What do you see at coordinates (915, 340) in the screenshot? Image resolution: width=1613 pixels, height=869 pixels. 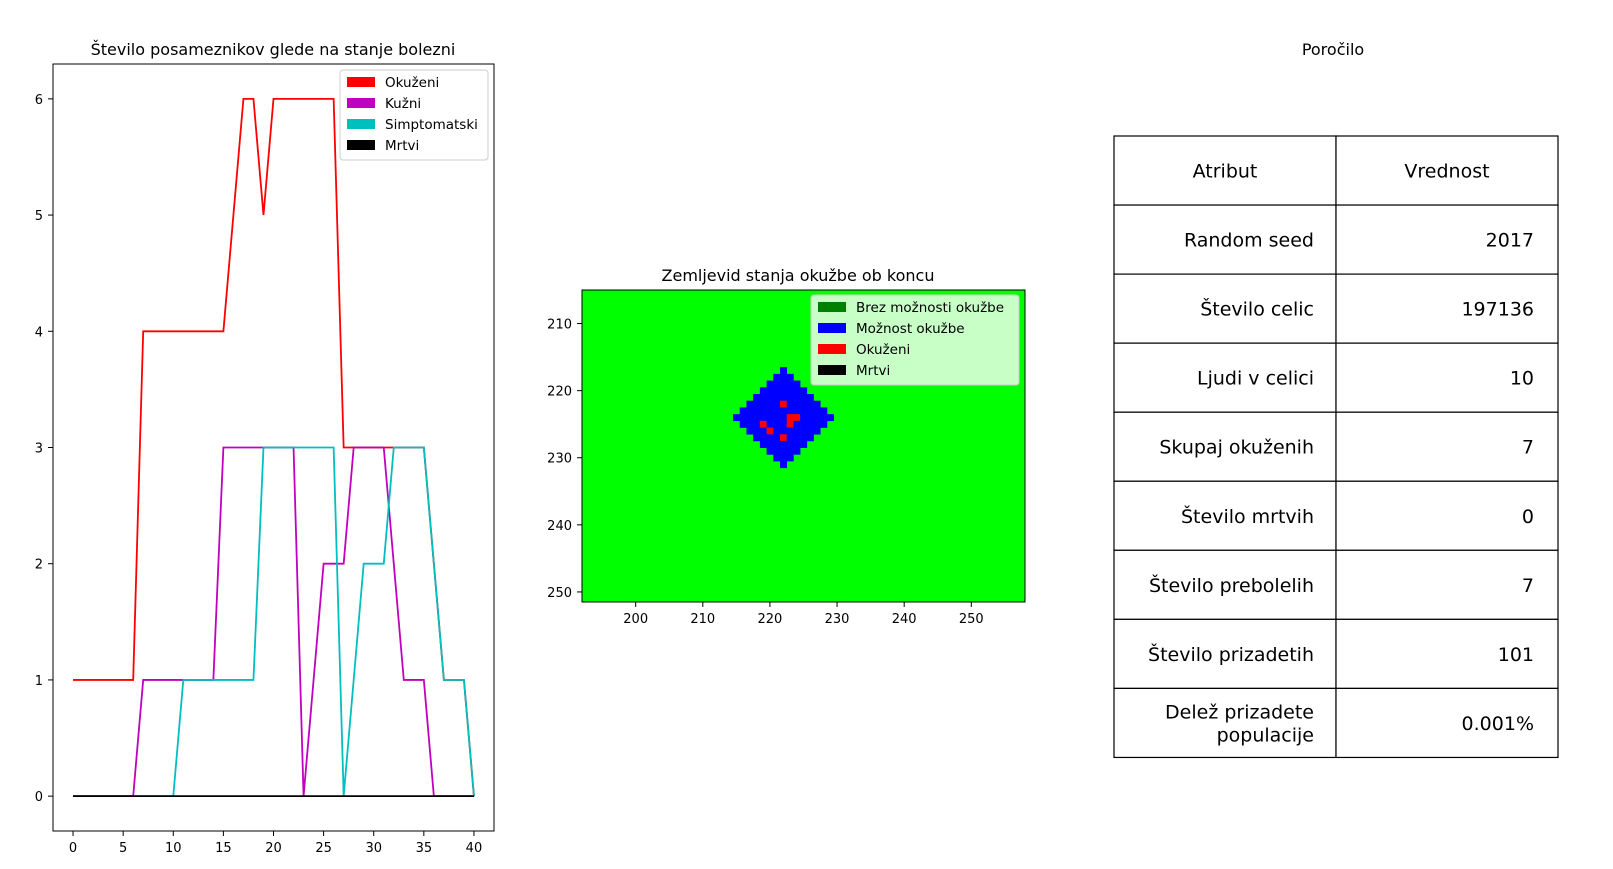 I see `legend-box` at bounding box center [915, 340].